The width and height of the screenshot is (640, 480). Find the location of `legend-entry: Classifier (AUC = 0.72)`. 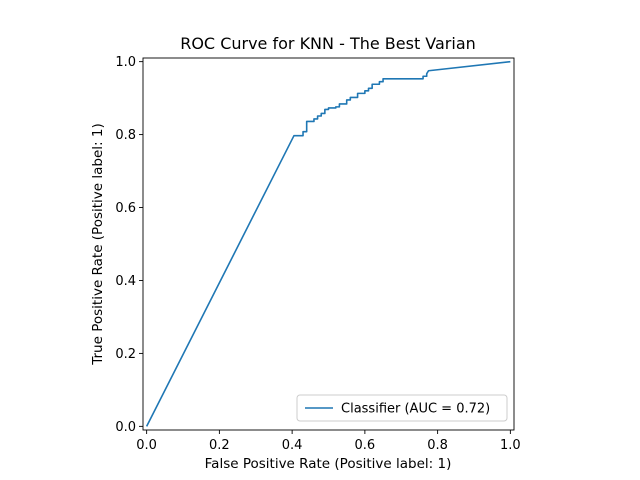

legend-entry: Classifier (AUC = 0.72) is located at coordinates (415, 409).